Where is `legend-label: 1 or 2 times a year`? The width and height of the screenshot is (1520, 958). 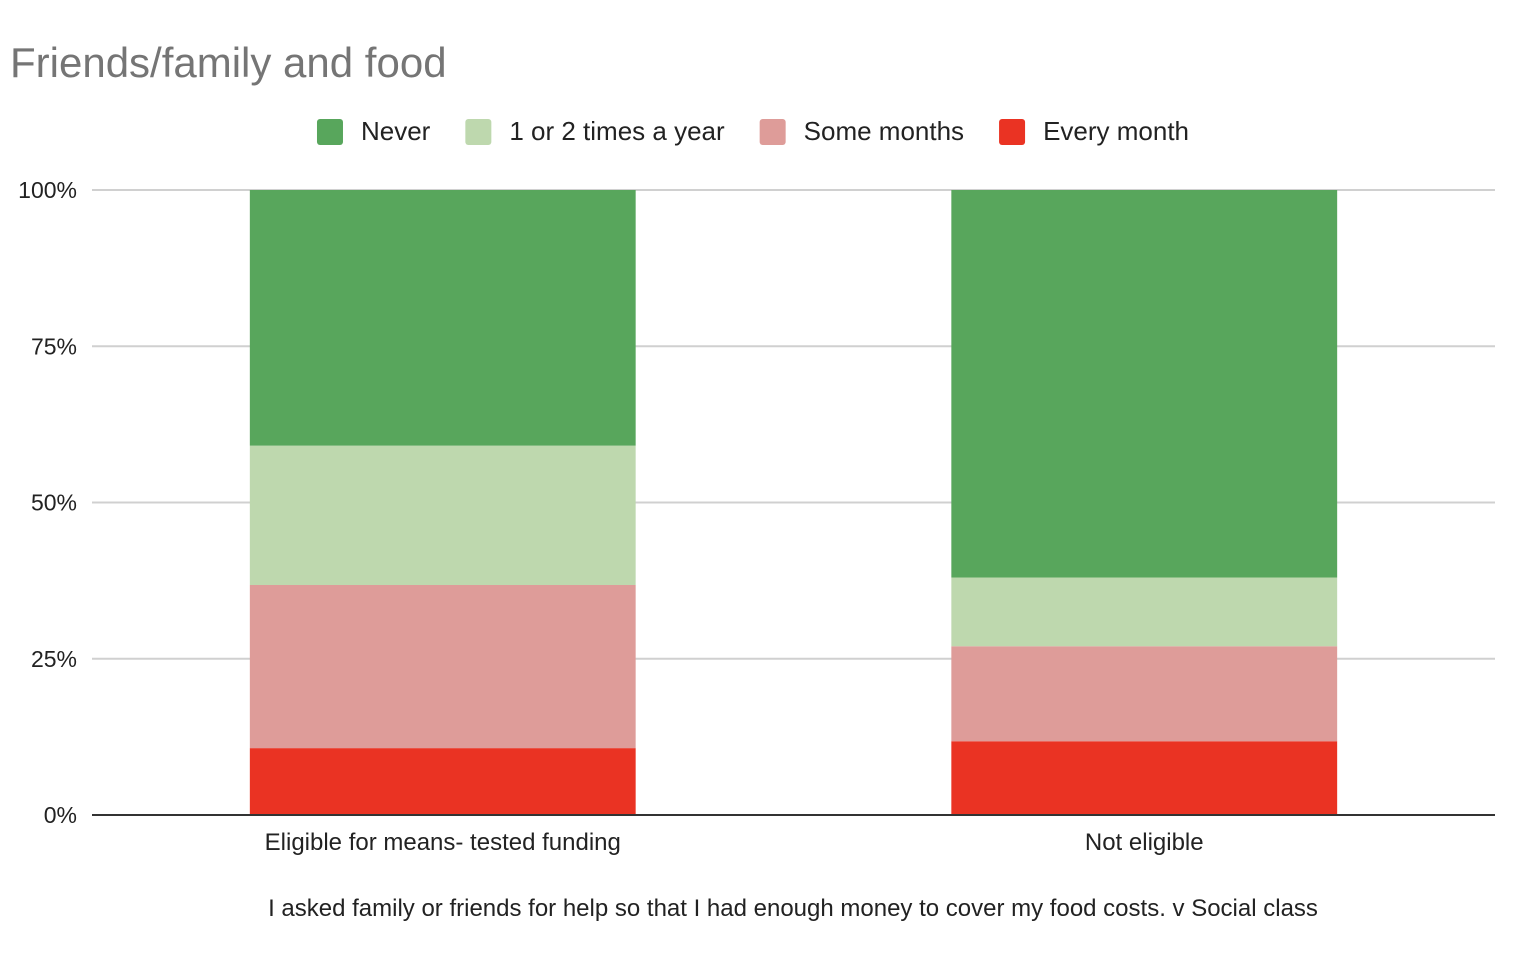
legend-label: 1 or 2 times a year is located at coordinates (617, 131).